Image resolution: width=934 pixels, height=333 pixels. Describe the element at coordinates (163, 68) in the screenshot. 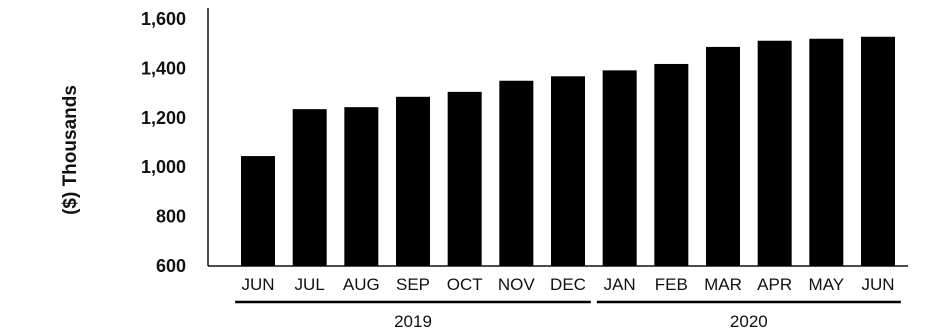

I see `y-tick-label: 1,400` at that location.